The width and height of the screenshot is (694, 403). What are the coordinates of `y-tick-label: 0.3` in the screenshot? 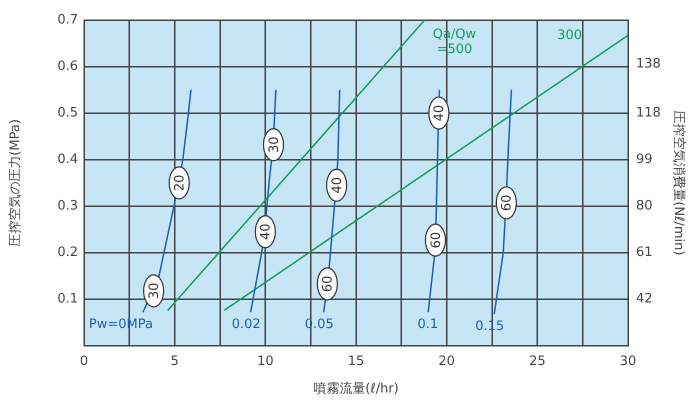 It's located at (67, 206).